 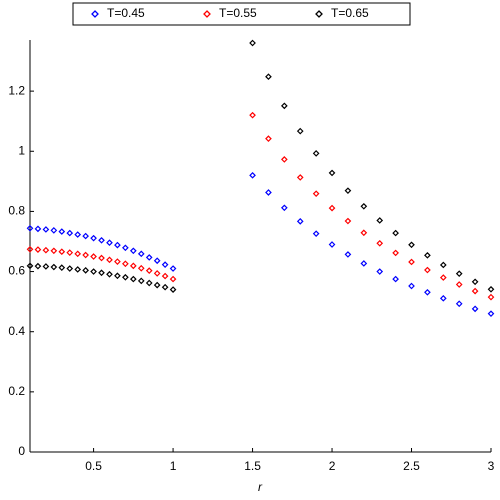 I want to click on y-tick-label: 0.2, so click(x=16, y=391).